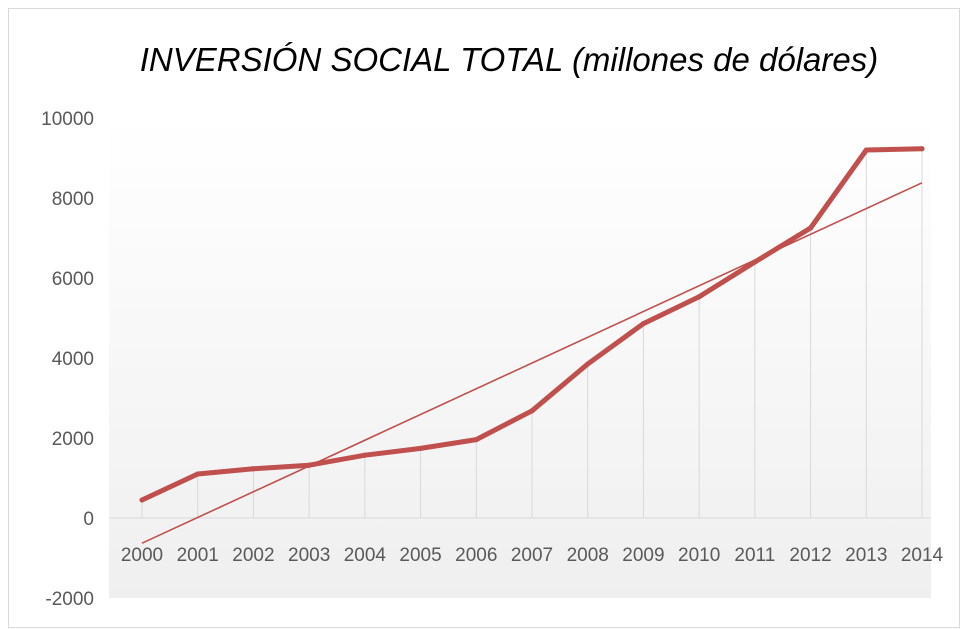 Image resolution: width=968 pixels, height=629 pixels. What do you see at coordinates (337, 460) in the screenshot?
I see `series-segment-2003-2004` at bounding box center [337, 460].